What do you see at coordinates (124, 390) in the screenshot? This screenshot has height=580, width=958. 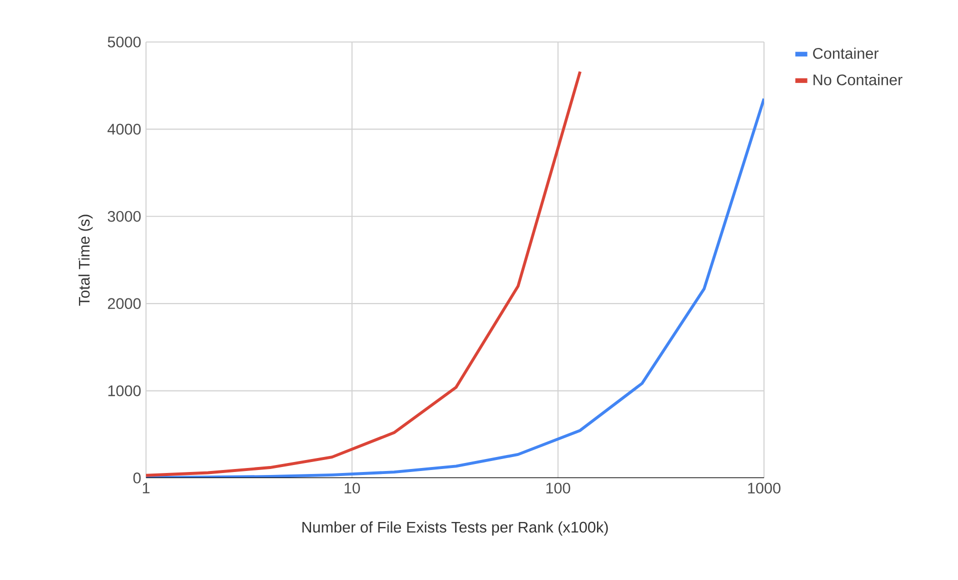 I see `y-tick-label: 1000` at bounding box center [124, 390].